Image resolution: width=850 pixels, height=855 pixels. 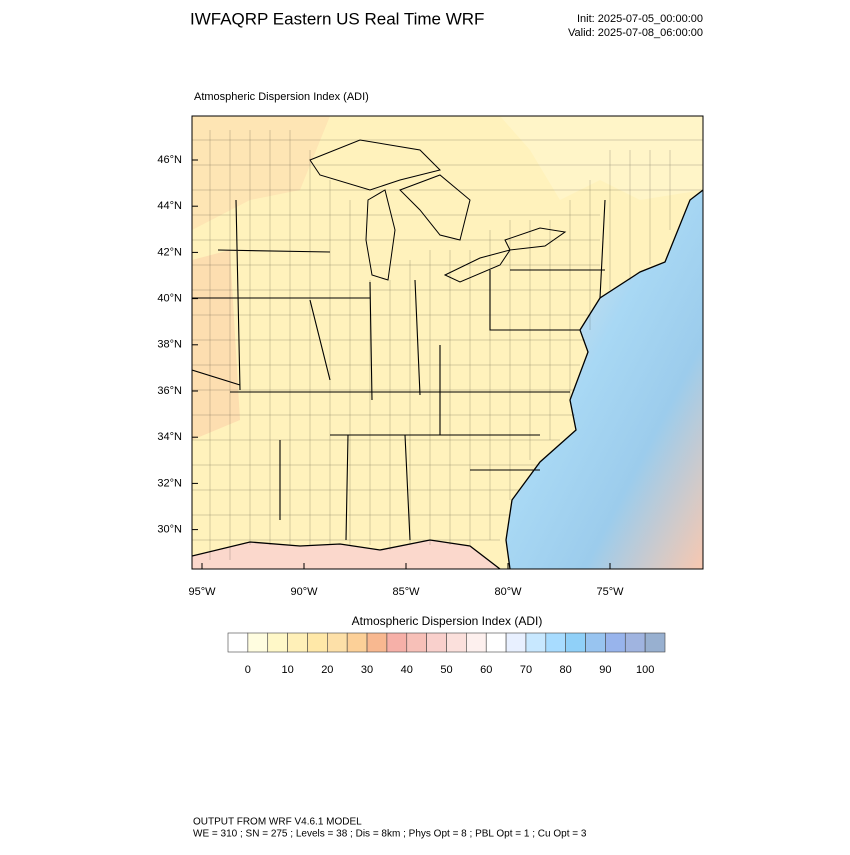 What do you see at coordinates (169, 299) in the screenshot?
I see `lat-label: 40°N` at bounding box center [169, 299].